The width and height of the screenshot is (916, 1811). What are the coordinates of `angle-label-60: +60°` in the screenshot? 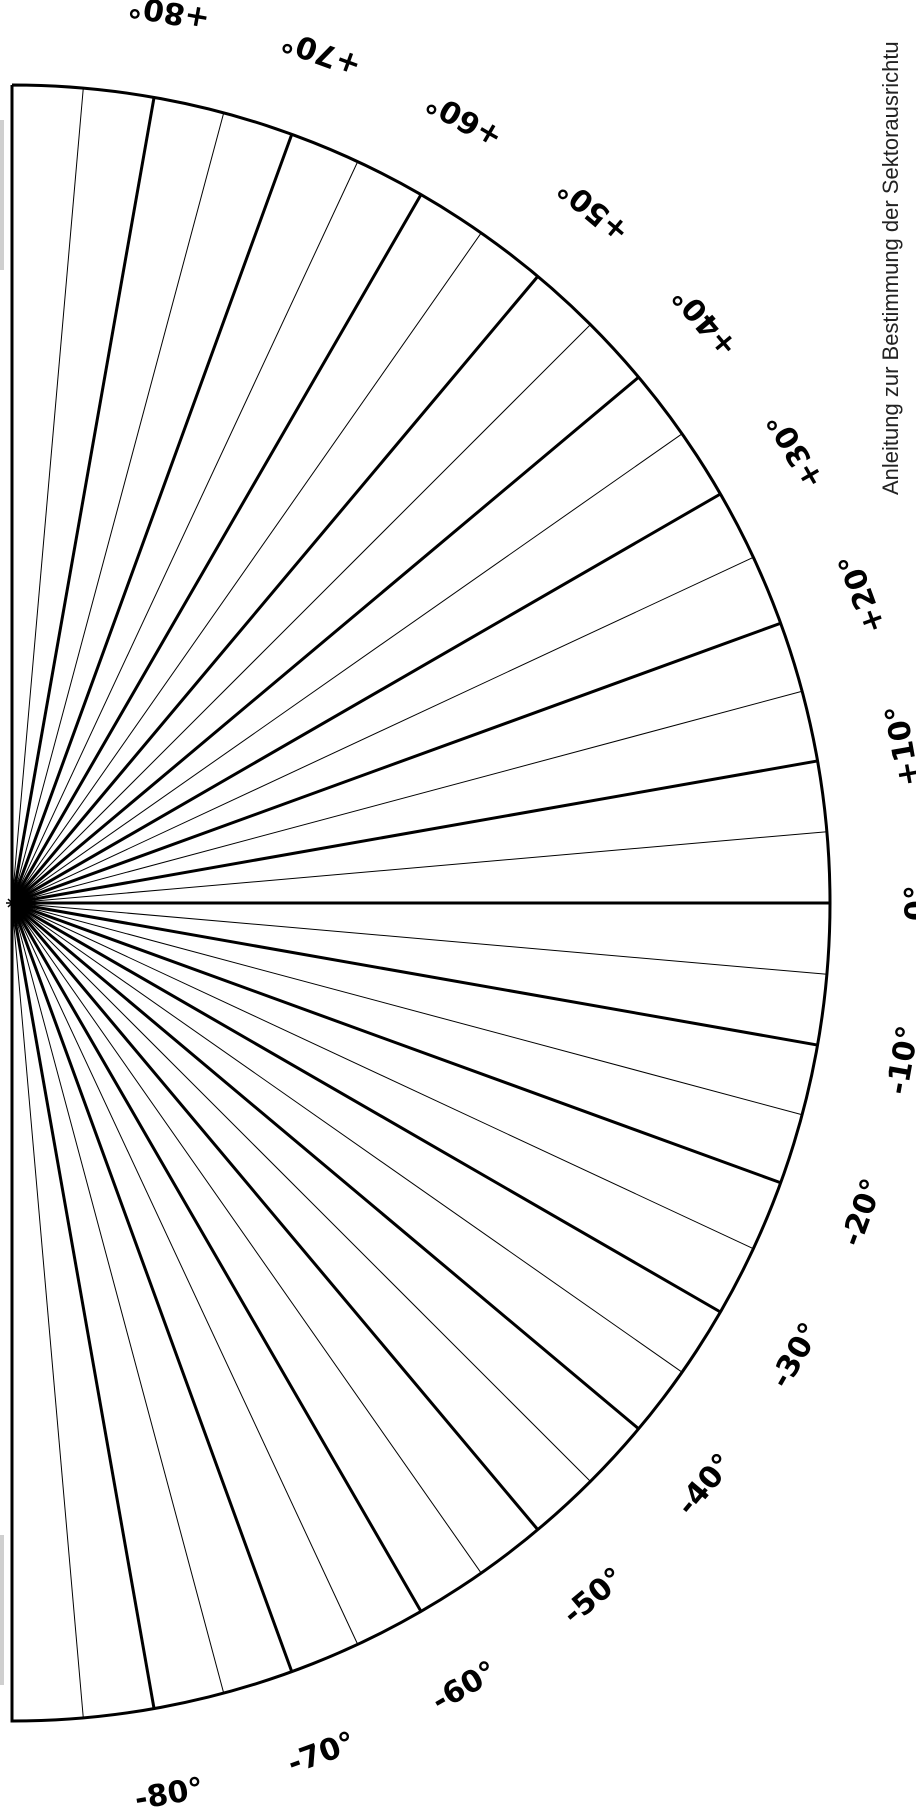 It's located at (464, 119).